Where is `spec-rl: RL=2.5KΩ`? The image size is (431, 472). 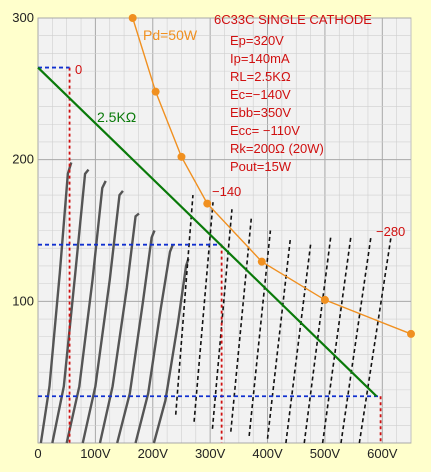
spec-rl: RL=2.5KΩ is located at coordinates (260, 76).